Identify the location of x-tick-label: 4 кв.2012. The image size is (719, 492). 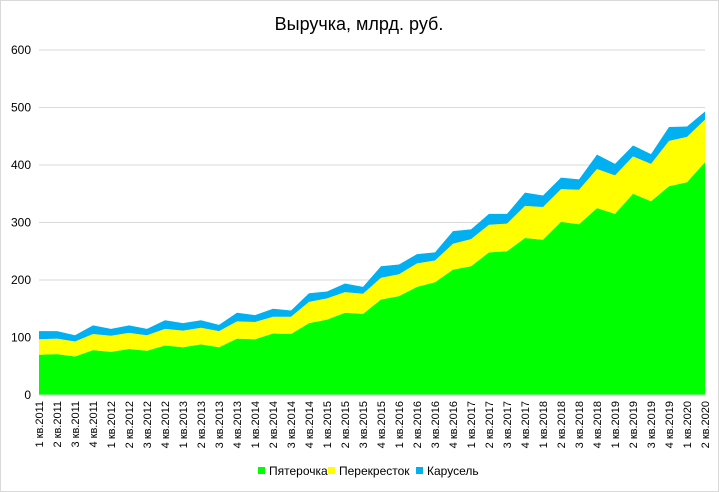
(166, 424).